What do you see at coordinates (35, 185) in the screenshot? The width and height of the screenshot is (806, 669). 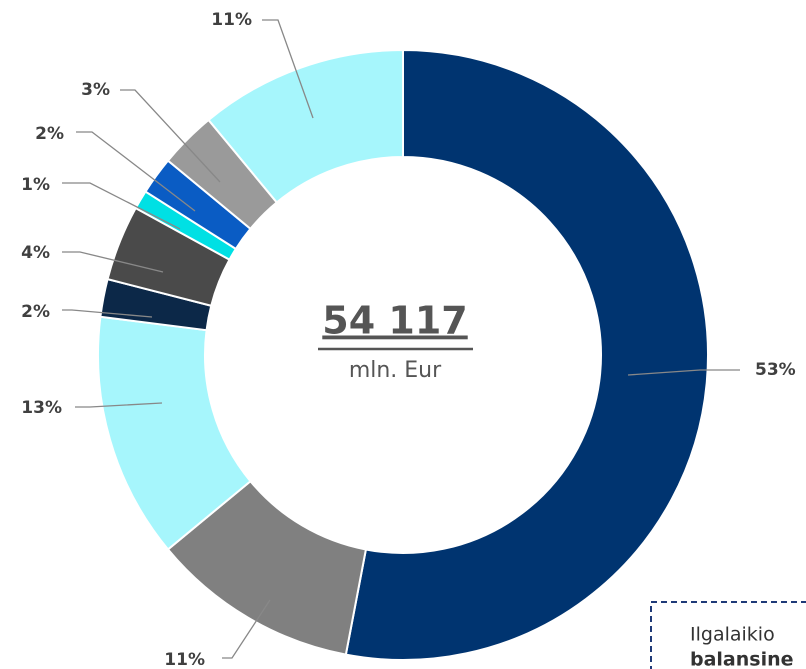 I see `data-label: 1%` at bounding box center [35, 185].